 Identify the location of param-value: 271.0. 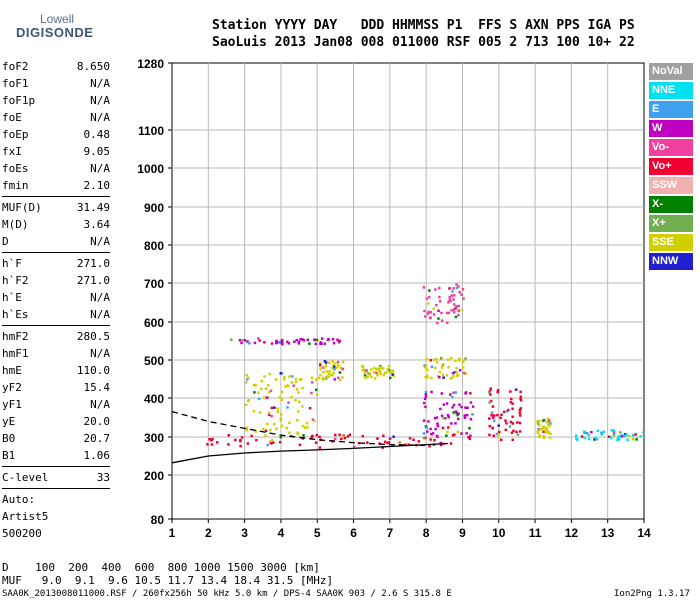
(93, 280).